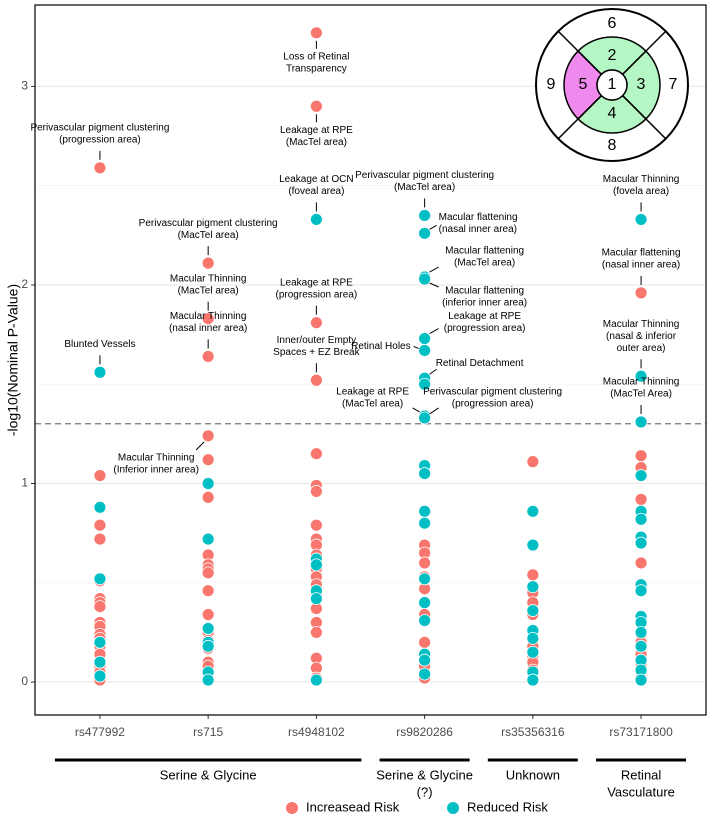  I want to click on x-tick-label: rs73171800, so click(641, 732).